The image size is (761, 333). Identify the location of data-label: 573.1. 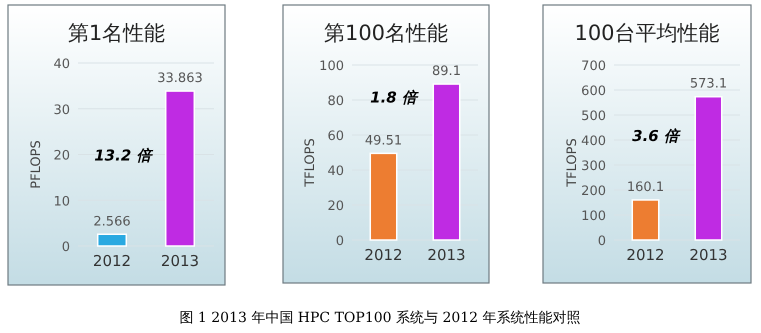
(709, 84).